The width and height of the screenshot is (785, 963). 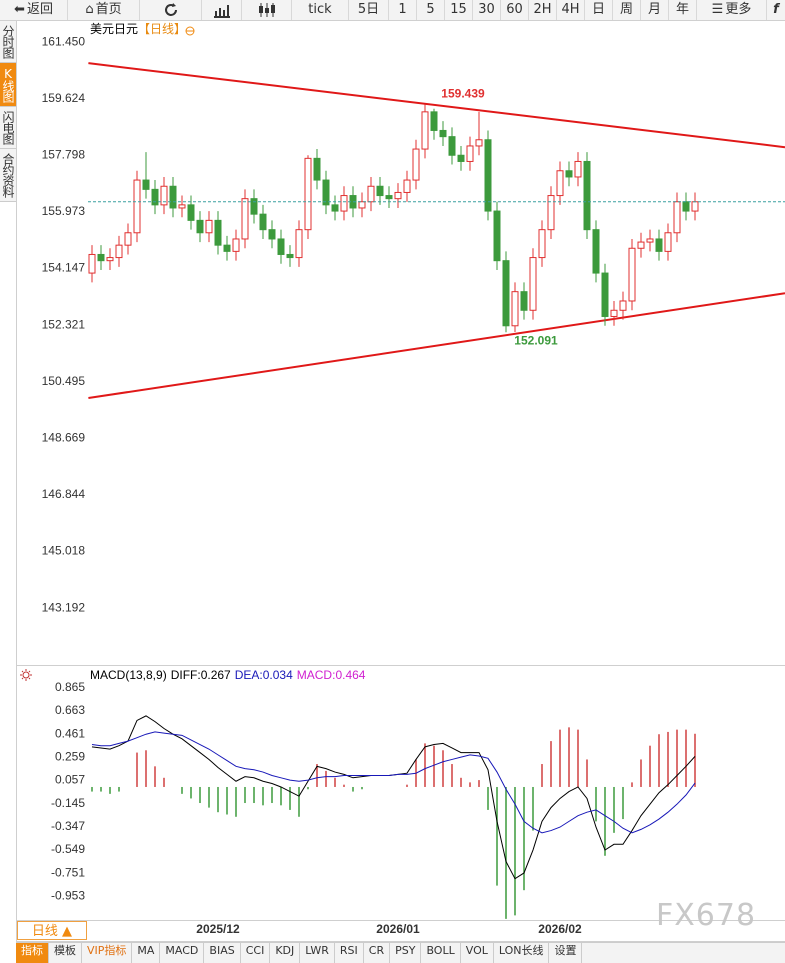 What do you see at coordinates (222, 10) in the screenshot?
I see `line-chart-button` at bounding box center [222, 10].